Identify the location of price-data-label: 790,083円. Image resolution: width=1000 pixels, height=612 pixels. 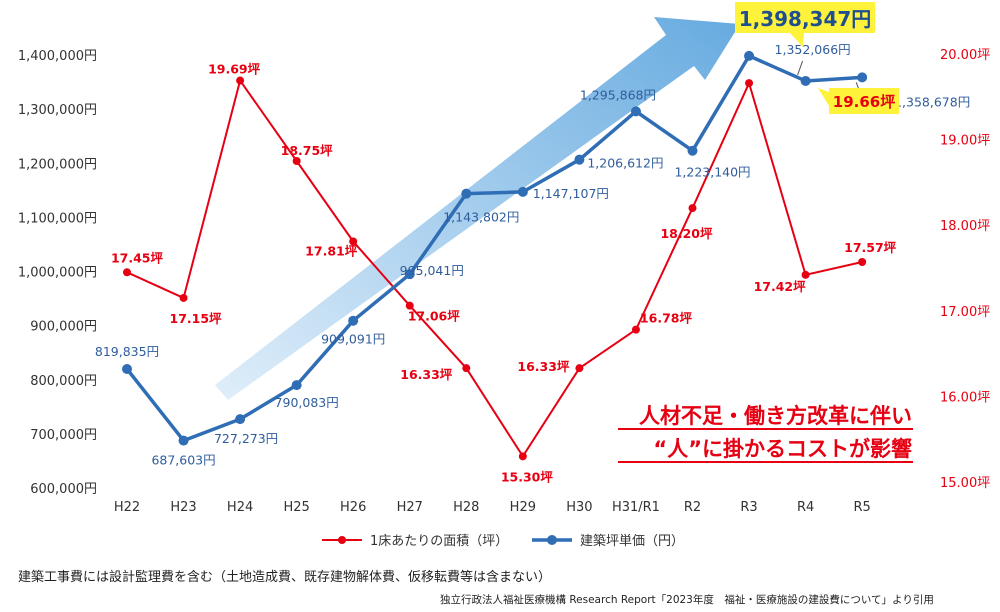
(307, 402).